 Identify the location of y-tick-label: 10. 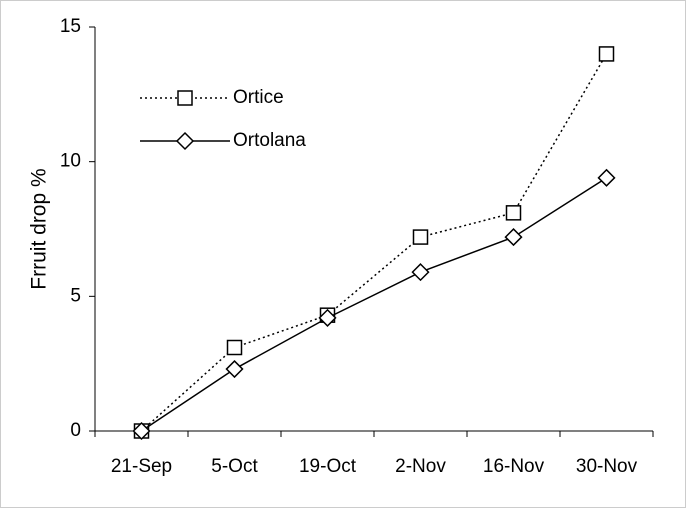
(70, 161).